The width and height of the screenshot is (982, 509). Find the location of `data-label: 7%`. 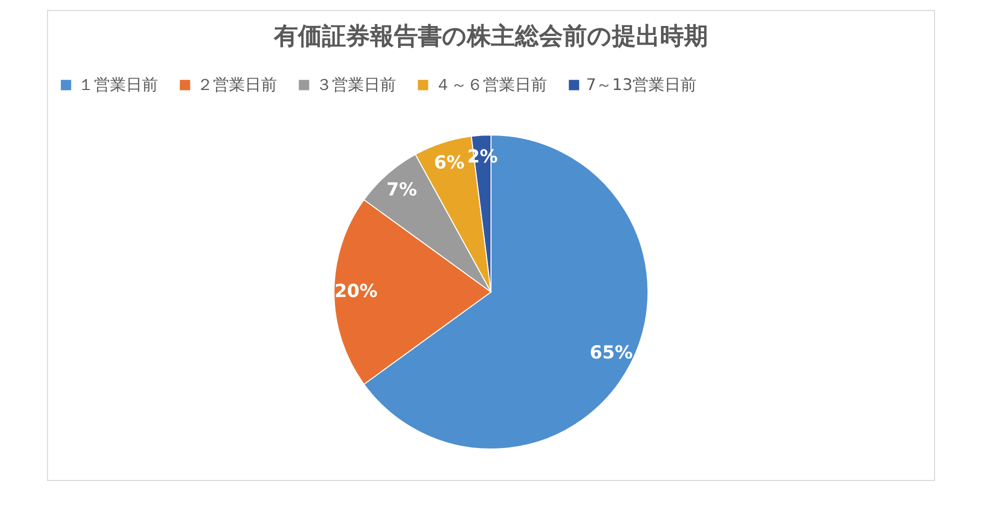

data-label: 7% is located at coordinates (402, 190).